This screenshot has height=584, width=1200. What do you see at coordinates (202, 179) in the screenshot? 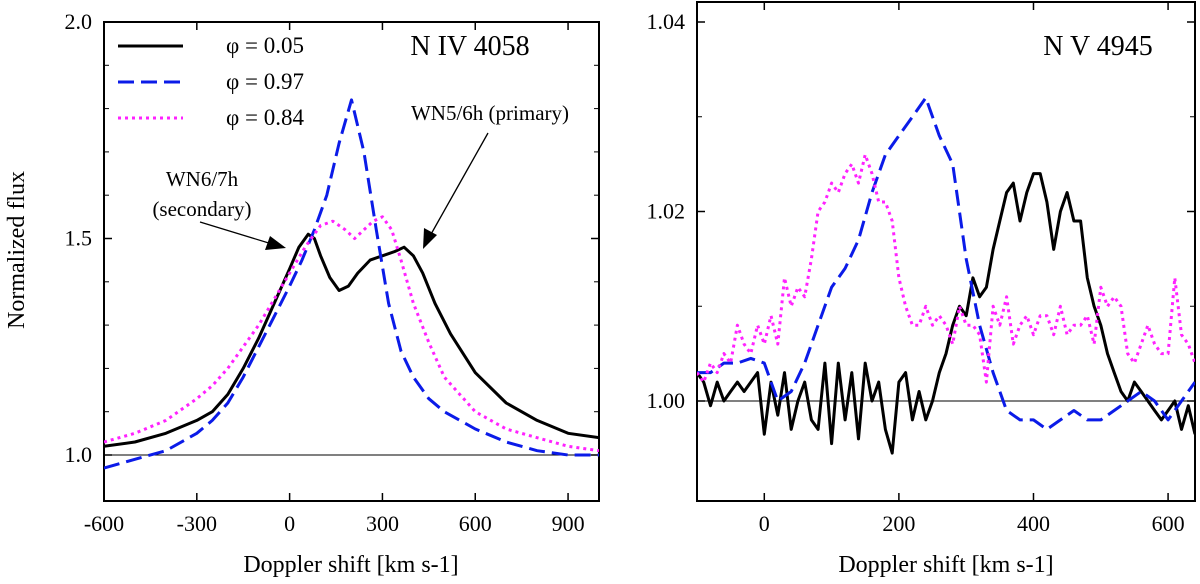
I see `annotation-secondary-line1: WN6/7h` at bounding box center [202, 179].